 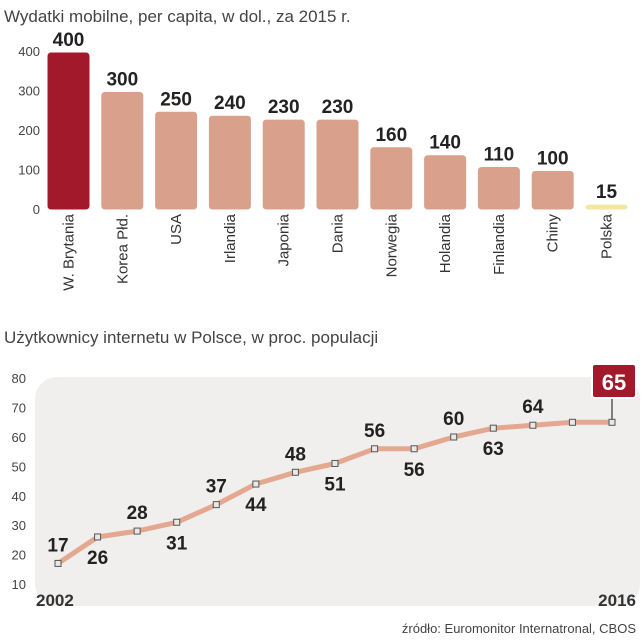 I want to click on highlight-callout: 65, so click(x=614, y=391).